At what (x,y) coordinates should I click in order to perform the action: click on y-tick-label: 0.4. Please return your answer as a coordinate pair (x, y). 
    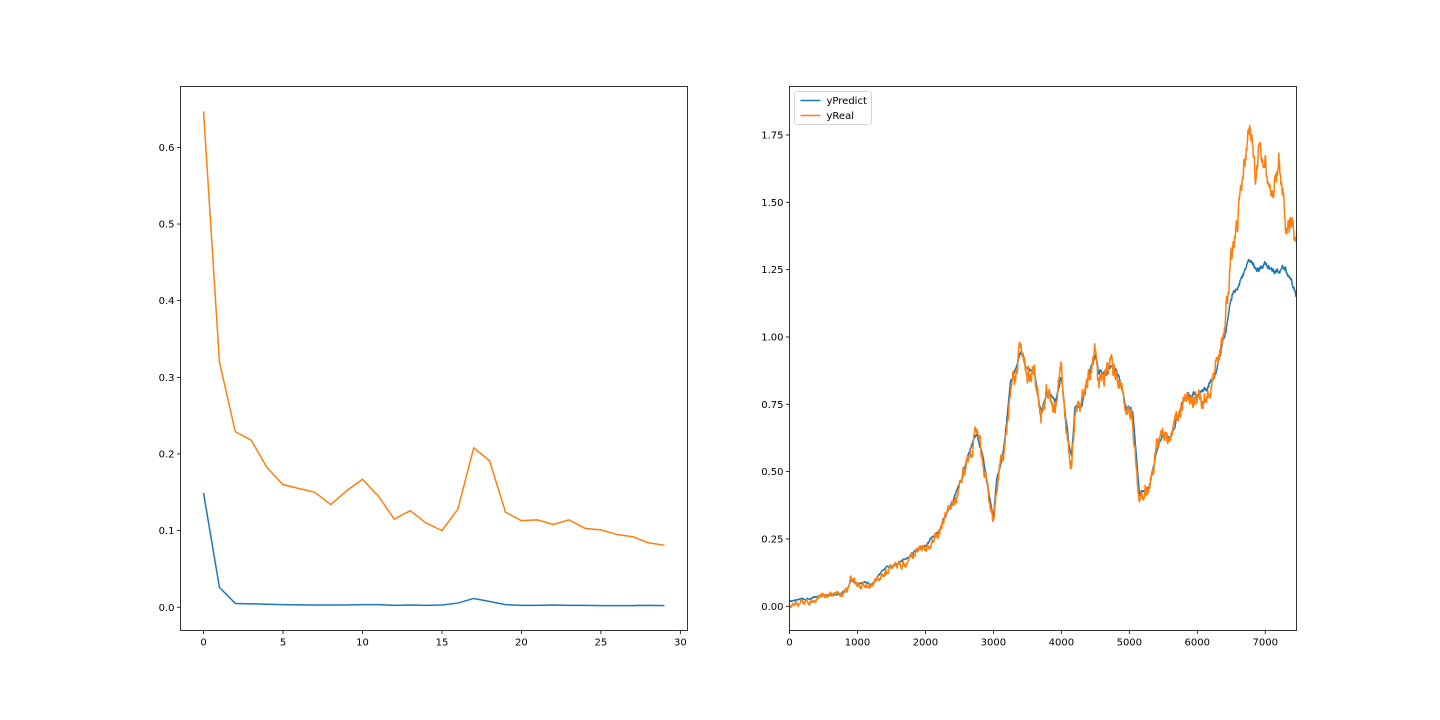
    Looking at the image, I should click on (167, 301).